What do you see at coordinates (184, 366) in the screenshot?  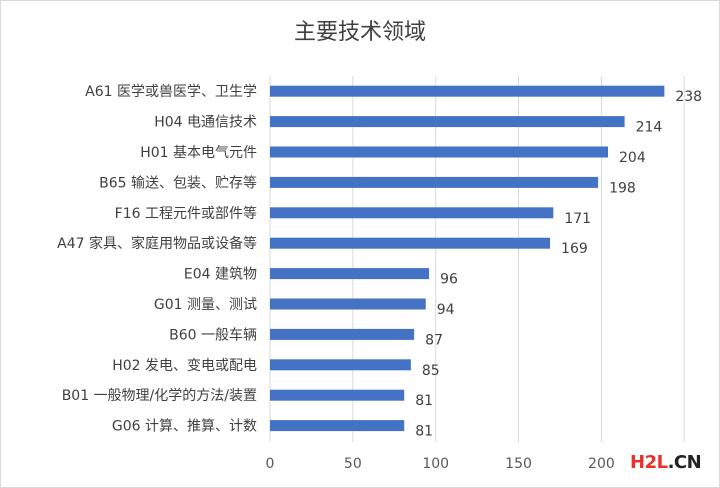 I see `category-label: H02 发电、变电或配电` at bounding box center [184, 366].